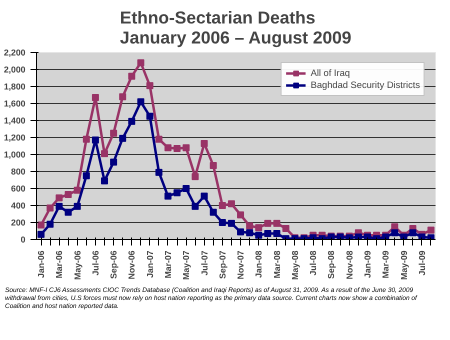  Describe the element at coordinates (149, 264) in the screenshot. I see `x-tick-label: Jan-07` at that location.